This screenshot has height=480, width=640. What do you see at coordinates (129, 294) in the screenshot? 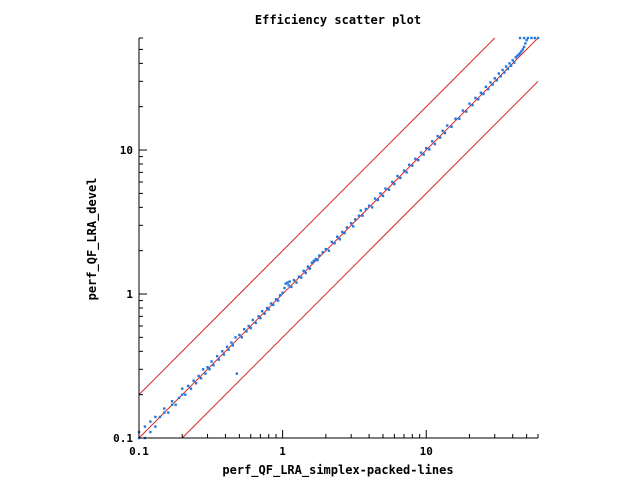
I see `y-tick-label: 1` at bounding box center [129, 294].